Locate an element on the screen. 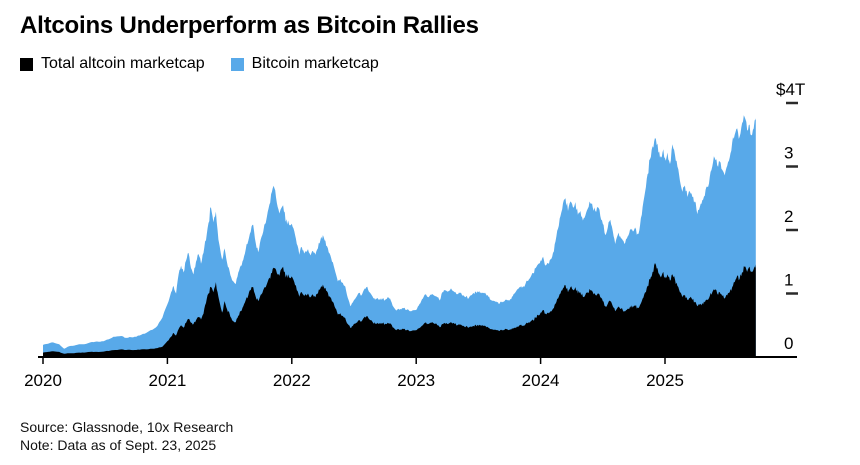 This screenshot has width=860, height=465. note-text: Note: Data as of Sept. 23, 2025 is located at coordinates (118, 445).